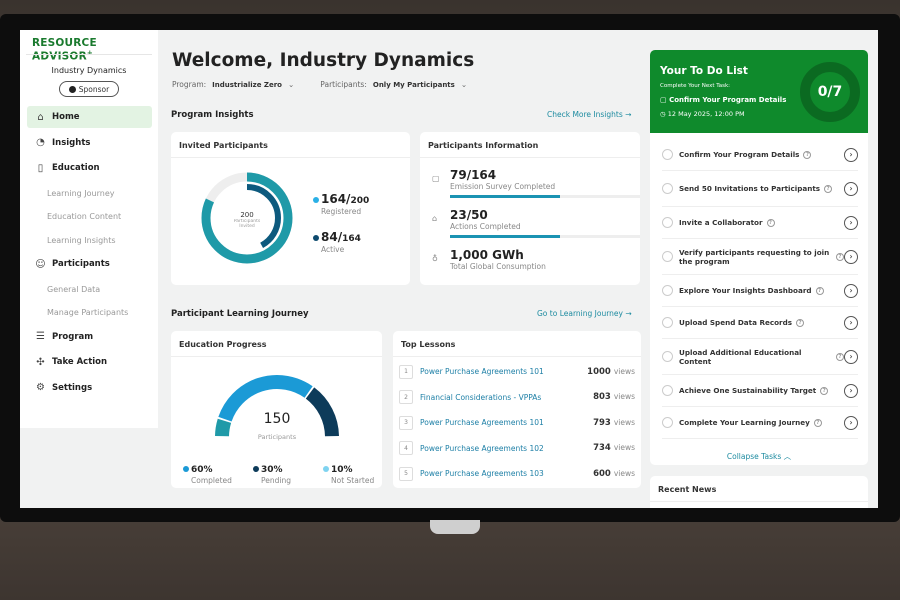  What do you see at coordinates (89, 143) in the screenshot?
I see `sidebar-item: ◔ Insights` at bounding box center [89, 143].